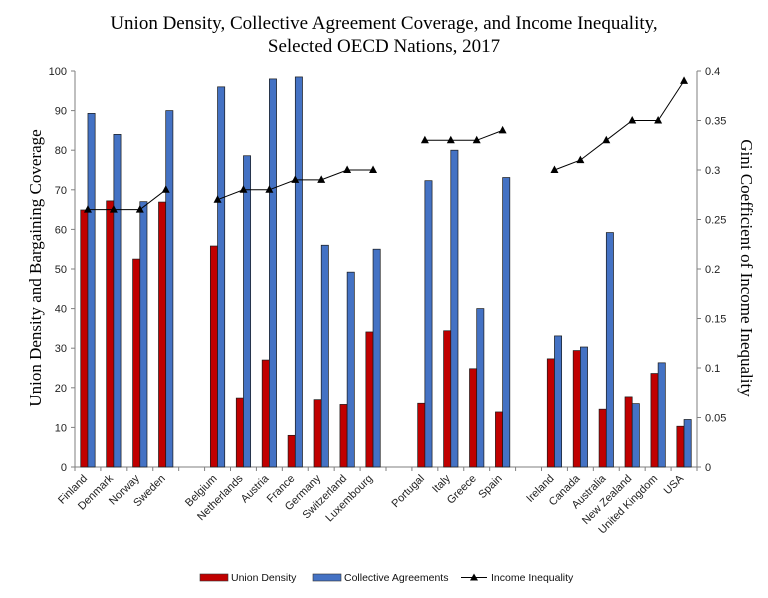 The image size is (768, 598). I want to click on x-tick-label-spain: Spain, so click(490, 487).